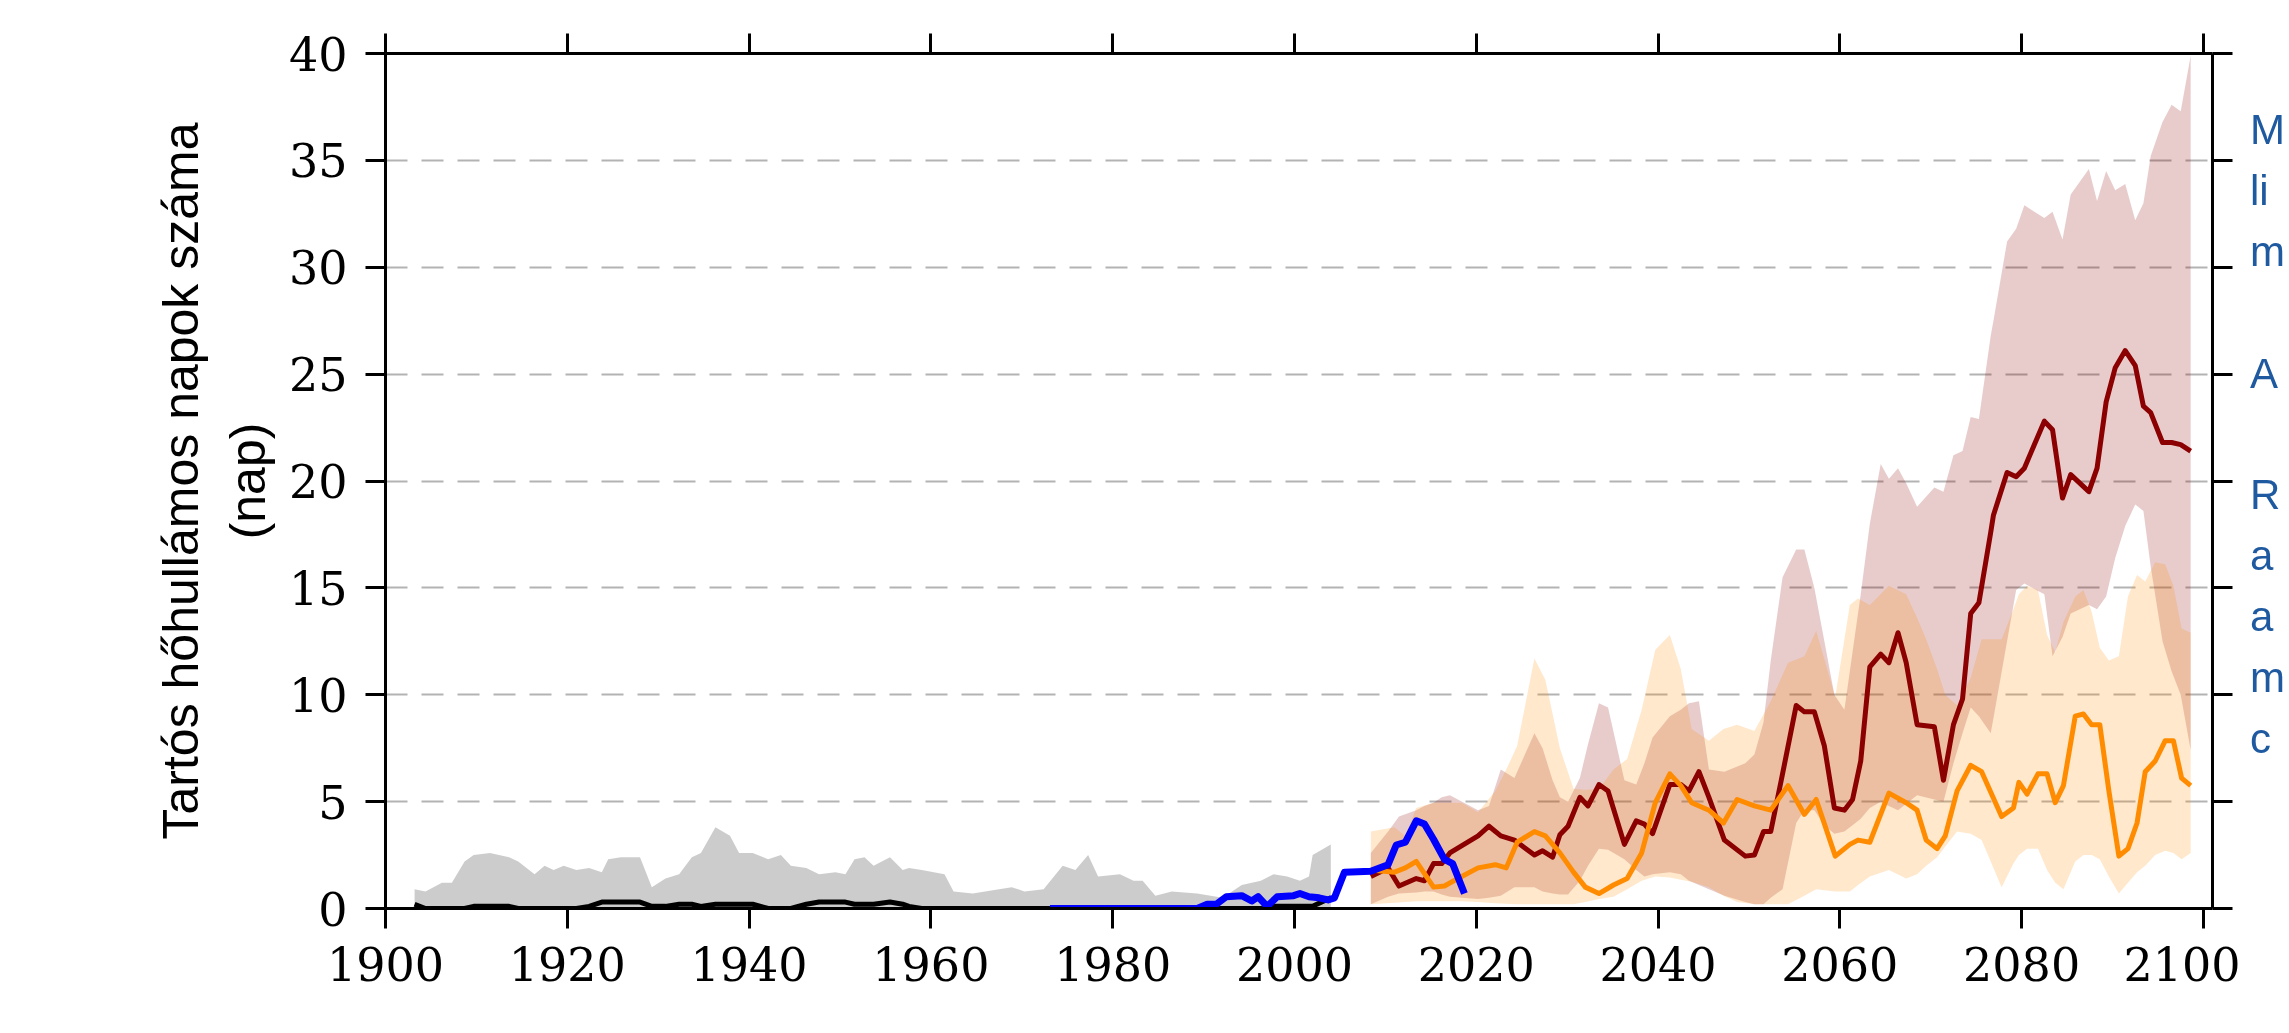 This screenshot has width=2289, height=1033. Describe the element at coordinates (318, 695) in the screenshot. I see `y-tick-label: 10` at that location.